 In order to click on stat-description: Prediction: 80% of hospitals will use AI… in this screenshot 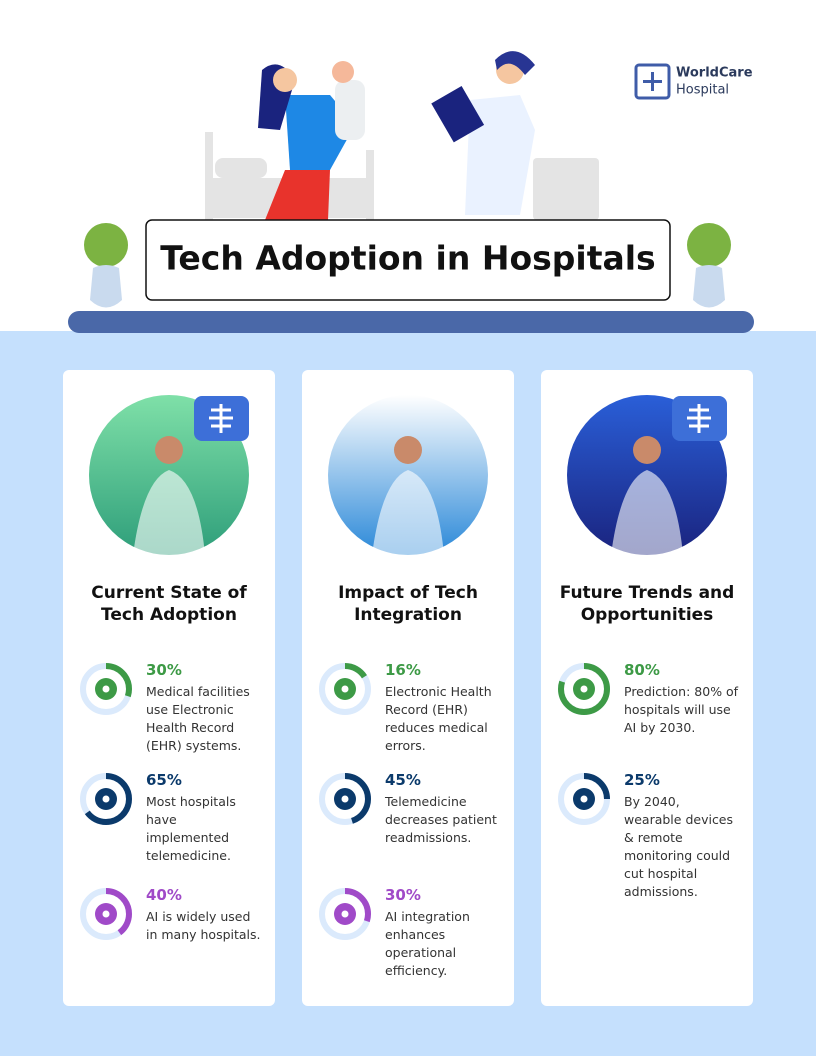, I will do `click(681, 709)`.